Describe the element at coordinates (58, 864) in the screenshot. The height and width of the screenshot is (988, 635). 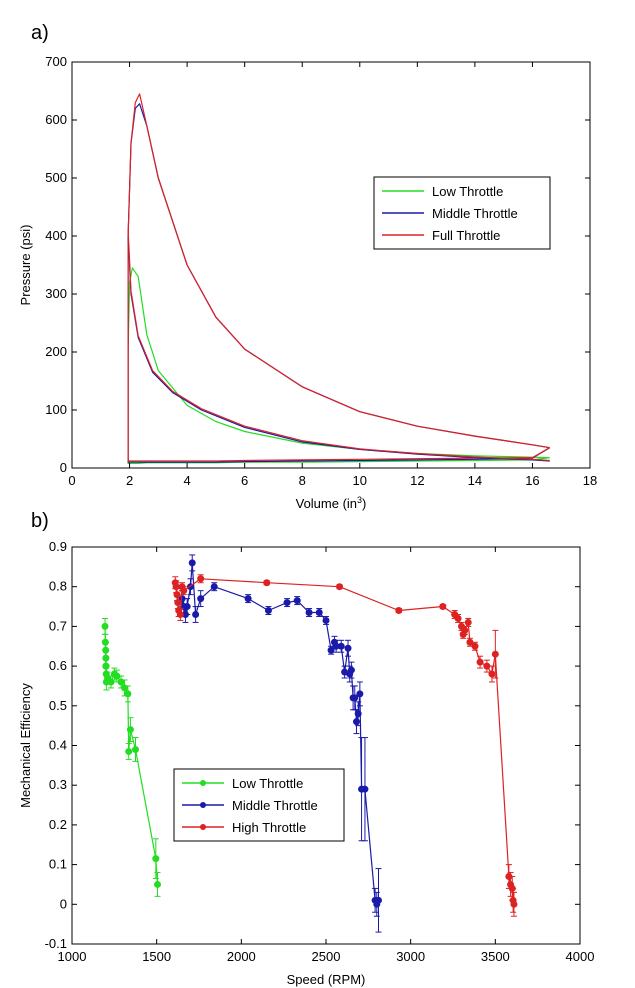
I see `efficiency-y-tick-label: 0.1` at that location.